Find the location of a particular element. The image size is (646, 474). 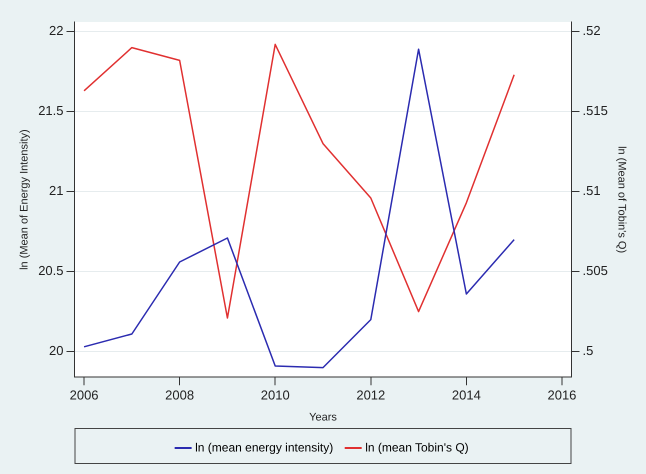

x-tick-label: 2012 is located at coordinates (371, 395).